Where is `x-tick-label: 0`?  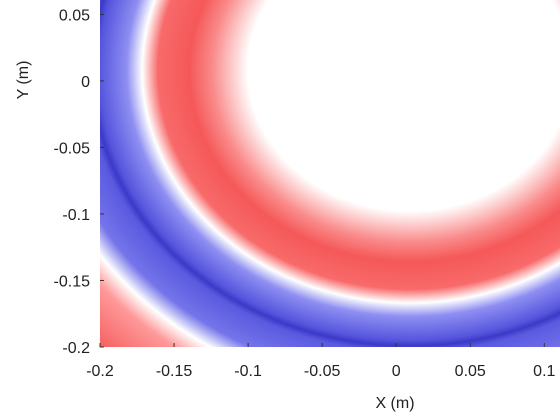 x-tick-label: 0 is located at coordinates (396, 371).